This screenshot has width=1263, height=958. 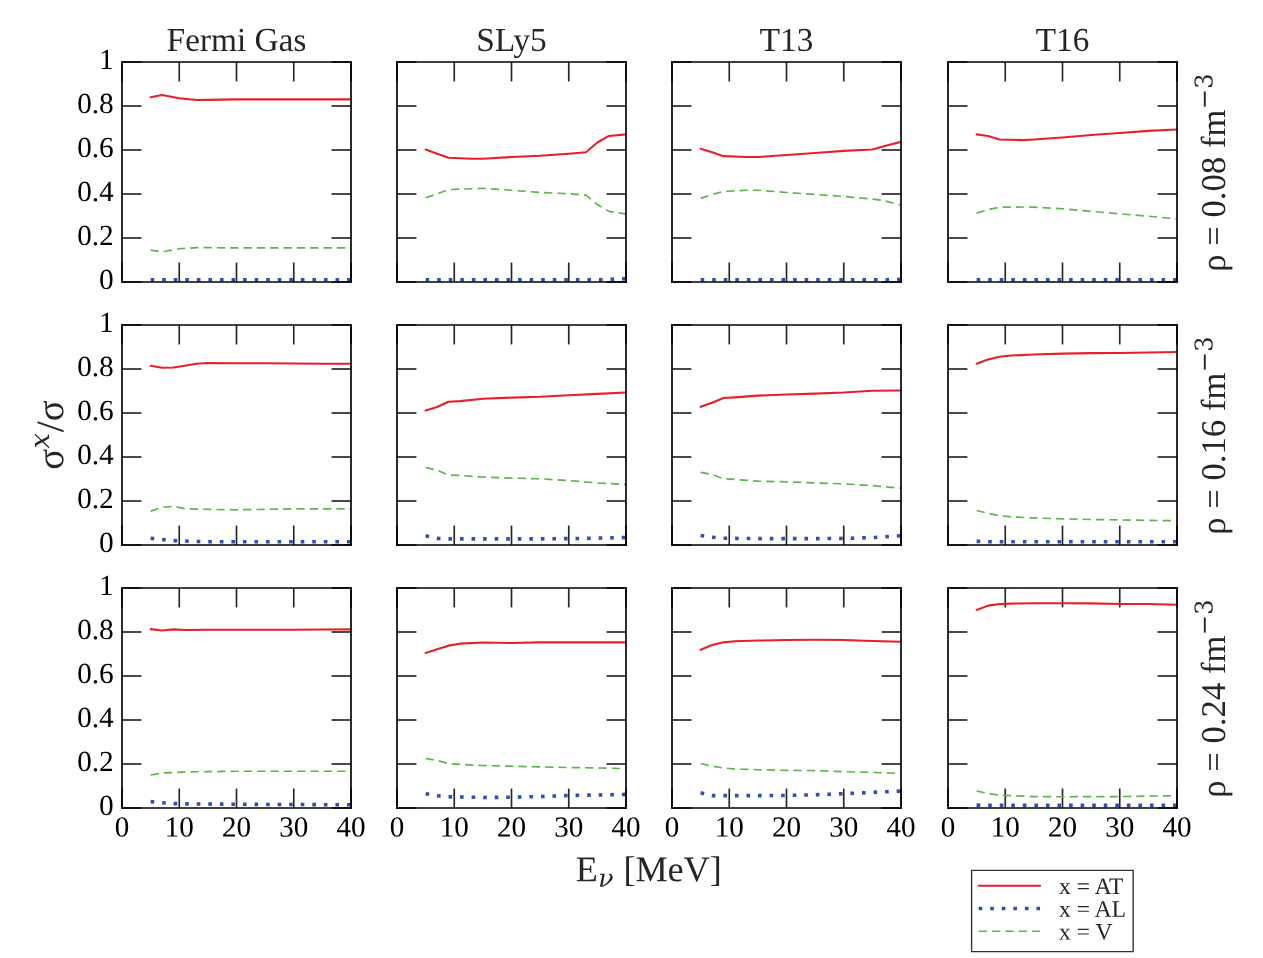 I want to click on text: ρ = 0.16 fm$^{−3}$, so click(x=1213, y=435).